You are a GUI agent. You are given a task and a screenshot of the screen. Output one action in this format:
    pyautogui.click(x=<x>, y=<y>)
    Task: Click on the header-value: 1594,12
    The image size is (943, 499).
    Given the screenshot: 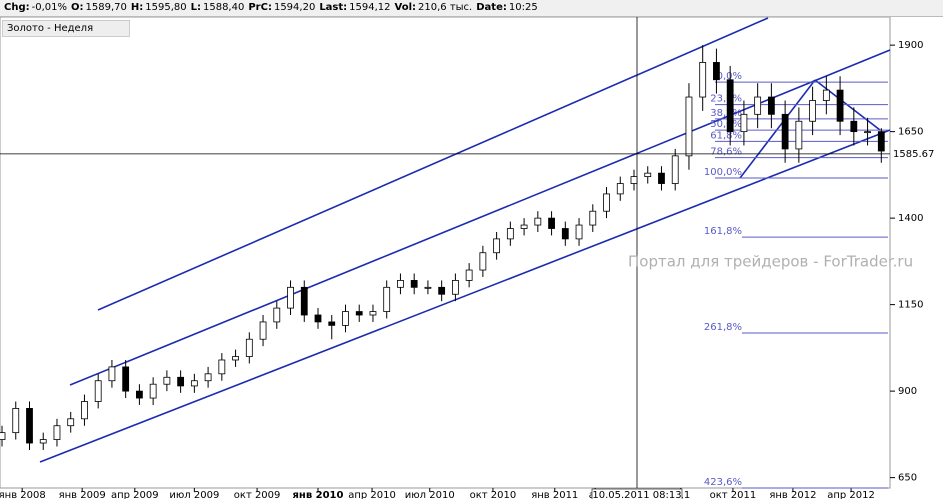 What is the action you would take?
    pyautogui.click(x=370, y=7)
    